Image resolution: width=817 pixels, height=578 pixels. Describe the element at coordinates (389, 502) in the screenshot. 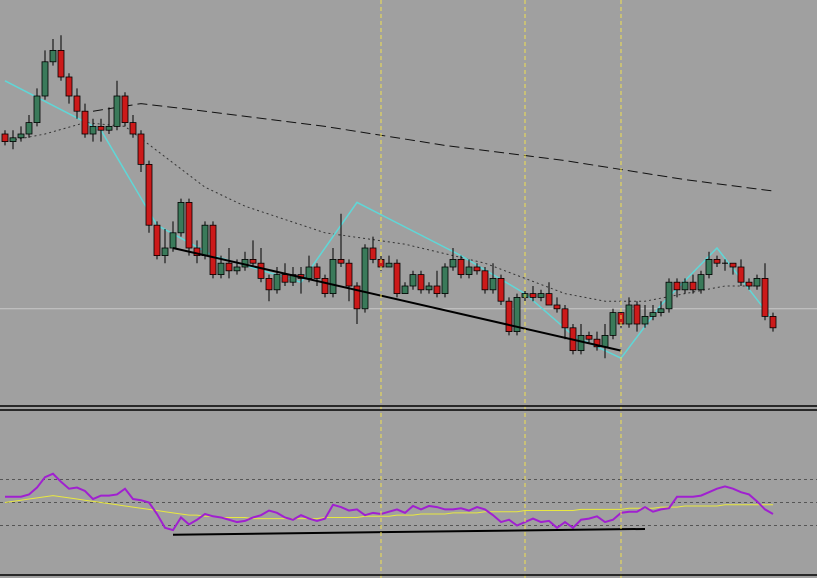

I see `oscillator-line` at that location.